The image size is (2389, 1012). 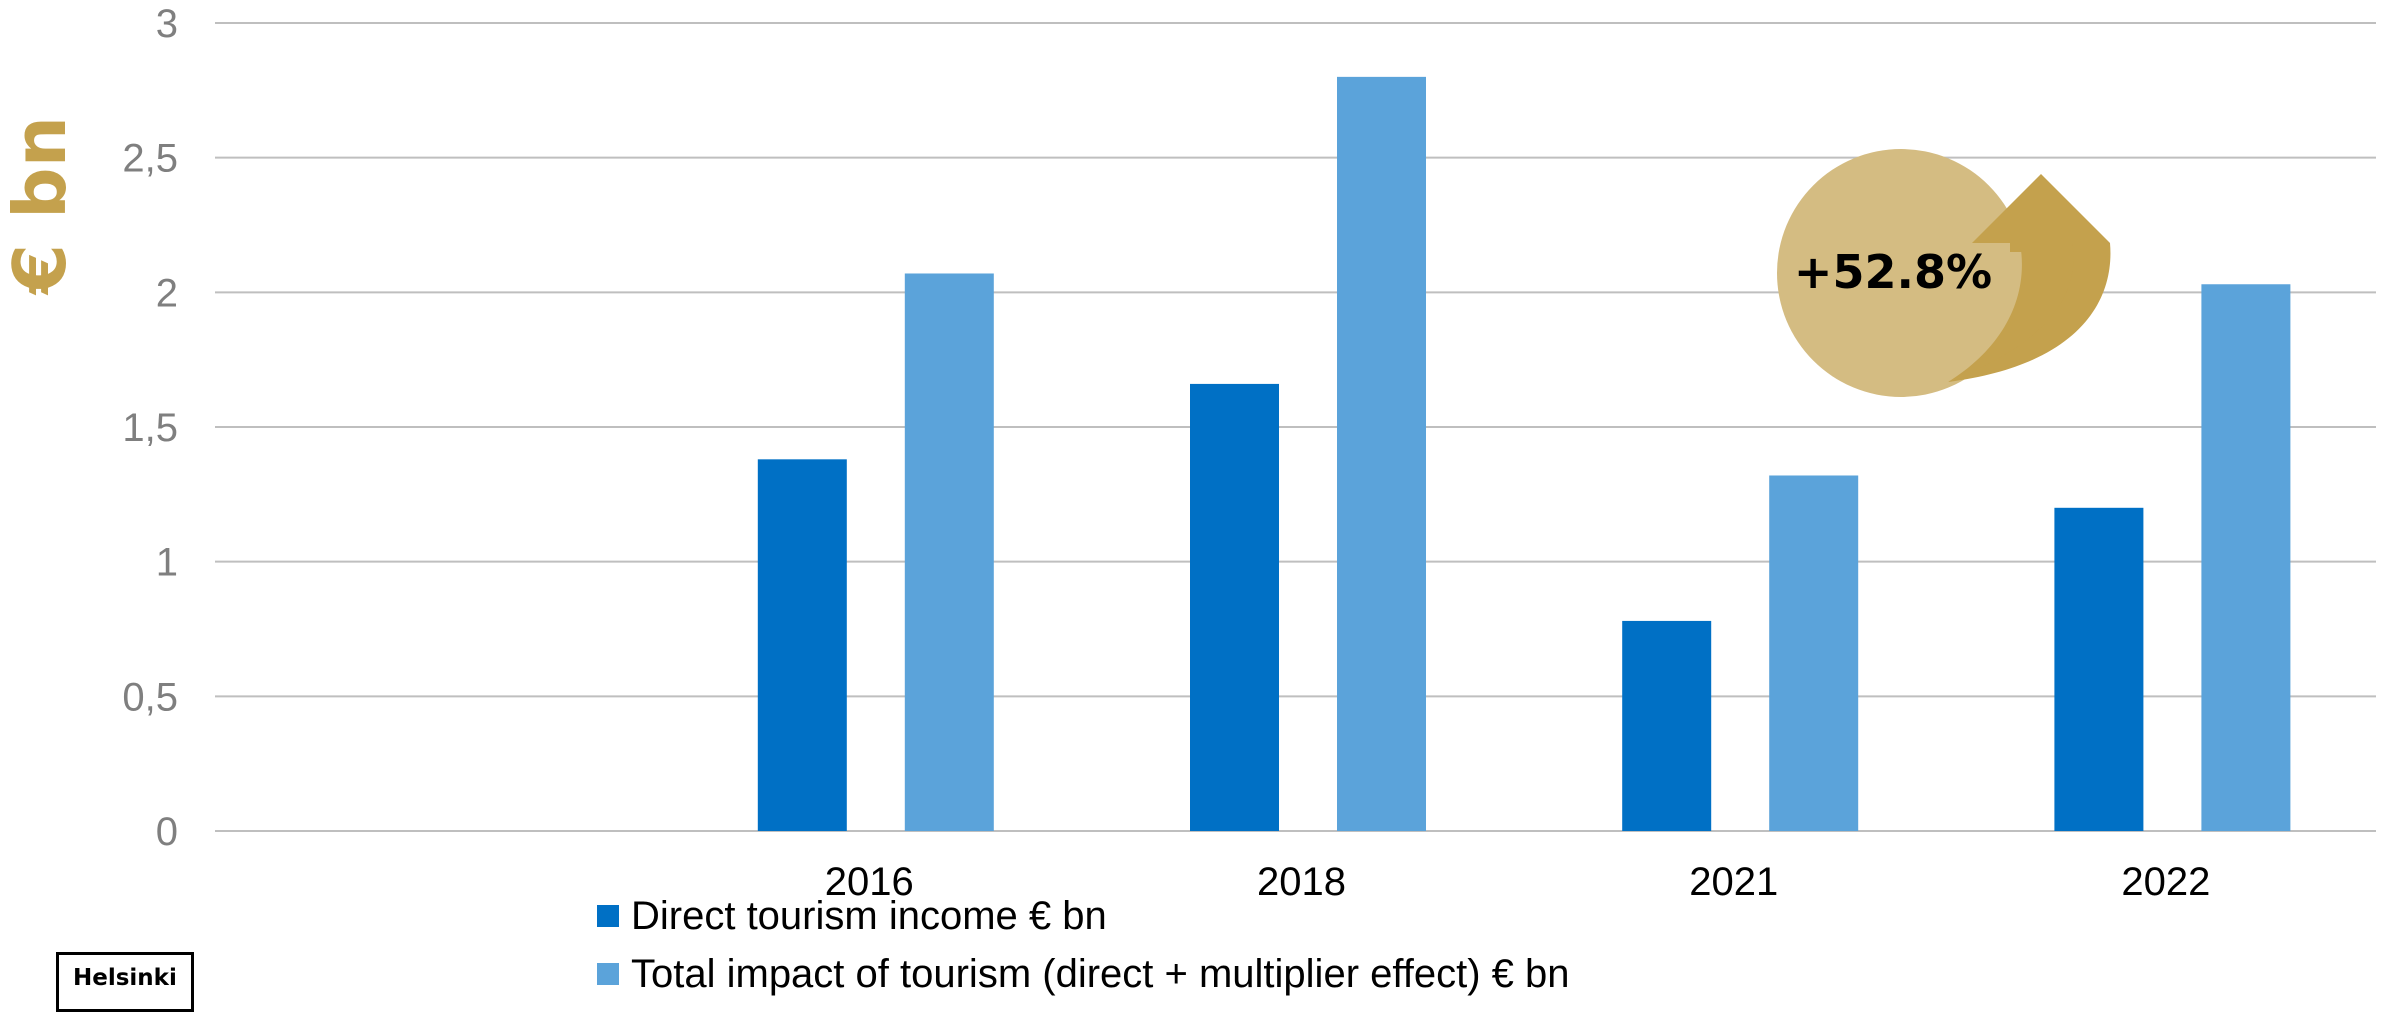 What do you see at coordinates (802, 645) in the screenshot?
I see `bar-direct-2016` at bounding box center [802, 645].